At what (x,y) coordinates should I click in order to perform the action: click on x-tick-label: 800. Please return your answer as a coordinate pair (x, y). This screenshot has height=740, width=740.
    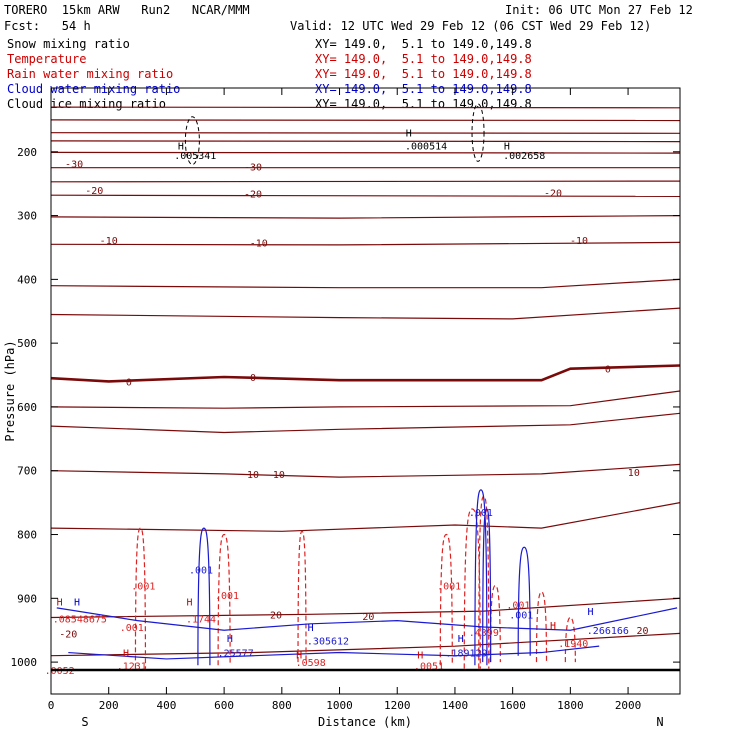
    Looking at the image, I should click on (282, 705).